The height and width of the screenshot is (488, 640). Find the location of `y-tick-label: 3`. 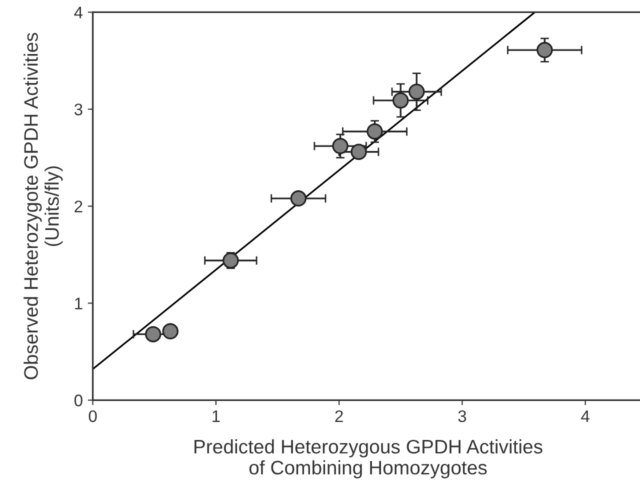

y-tick-label: 3 is located at coordinates (78, 110).